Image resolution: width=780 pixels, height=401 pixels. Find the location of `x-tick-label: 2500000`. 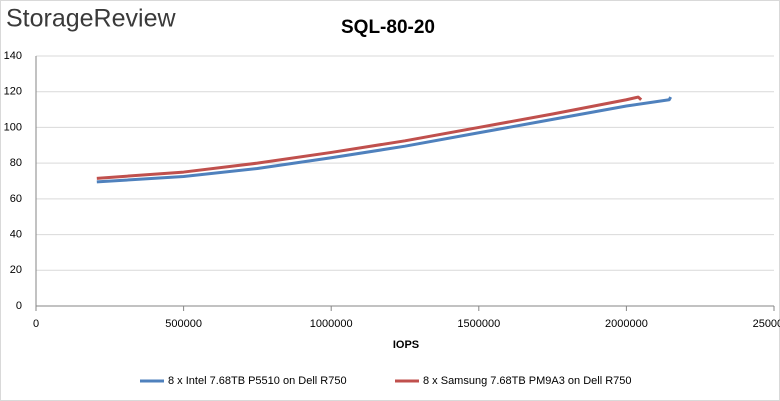

x-tick-label: 2500000 is located at coordinates (766, 324).